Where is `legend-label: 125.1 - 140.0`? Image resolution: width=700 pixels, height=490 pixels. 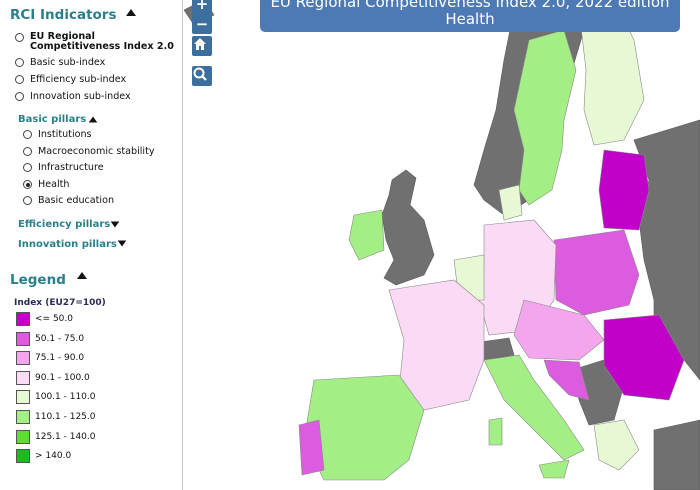
legend-label: 125.1 - 140.0 is located at coordinates (65, 436).